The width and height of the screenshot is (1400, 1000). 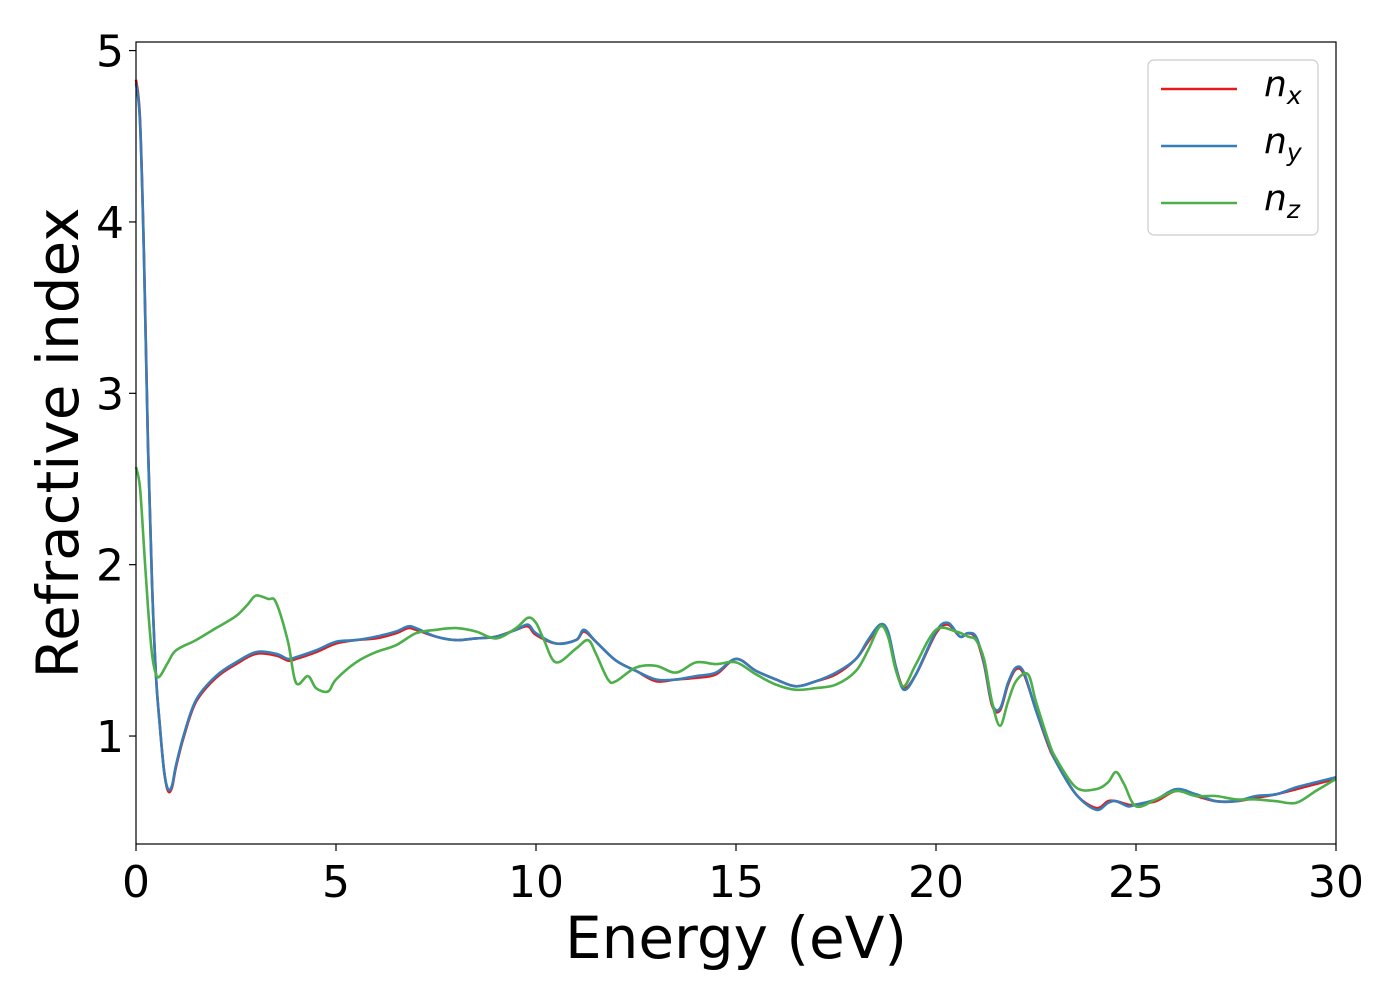 I want to click on x-tick-label: 25, so click(x=1136, y=882).